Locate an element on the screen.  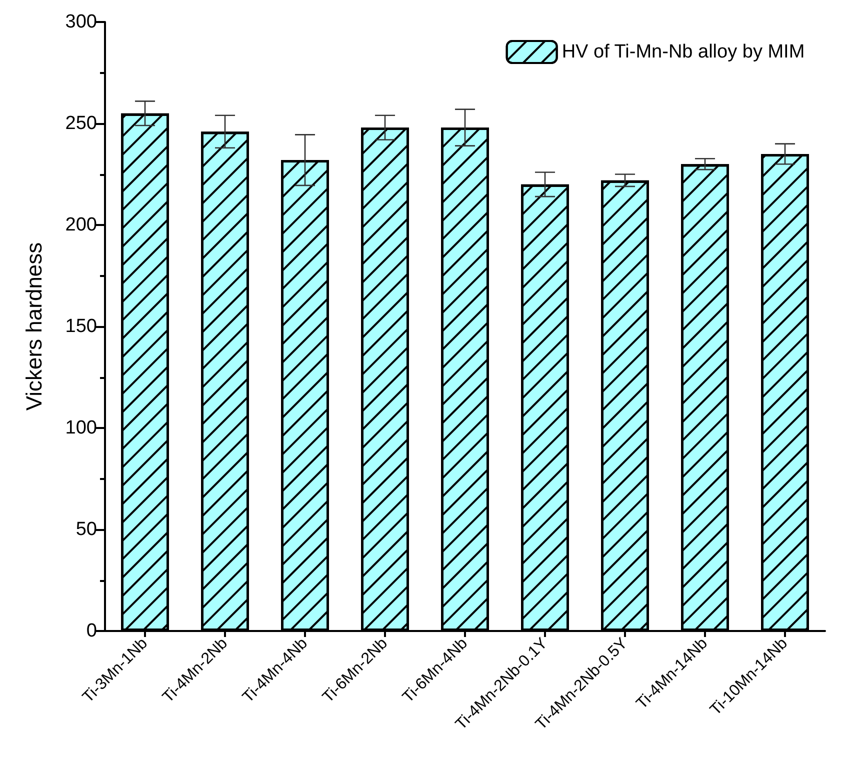
y-tick-label: 100 is located at coordinates (81, 428).